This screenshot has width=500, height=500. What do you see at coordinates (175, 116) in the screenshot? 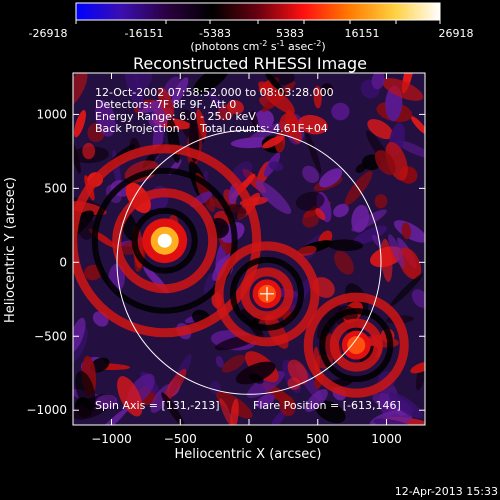
I see `info-energy: Energy Range: 6.0 - 25.0 keV` at bounding box center [175, 116].